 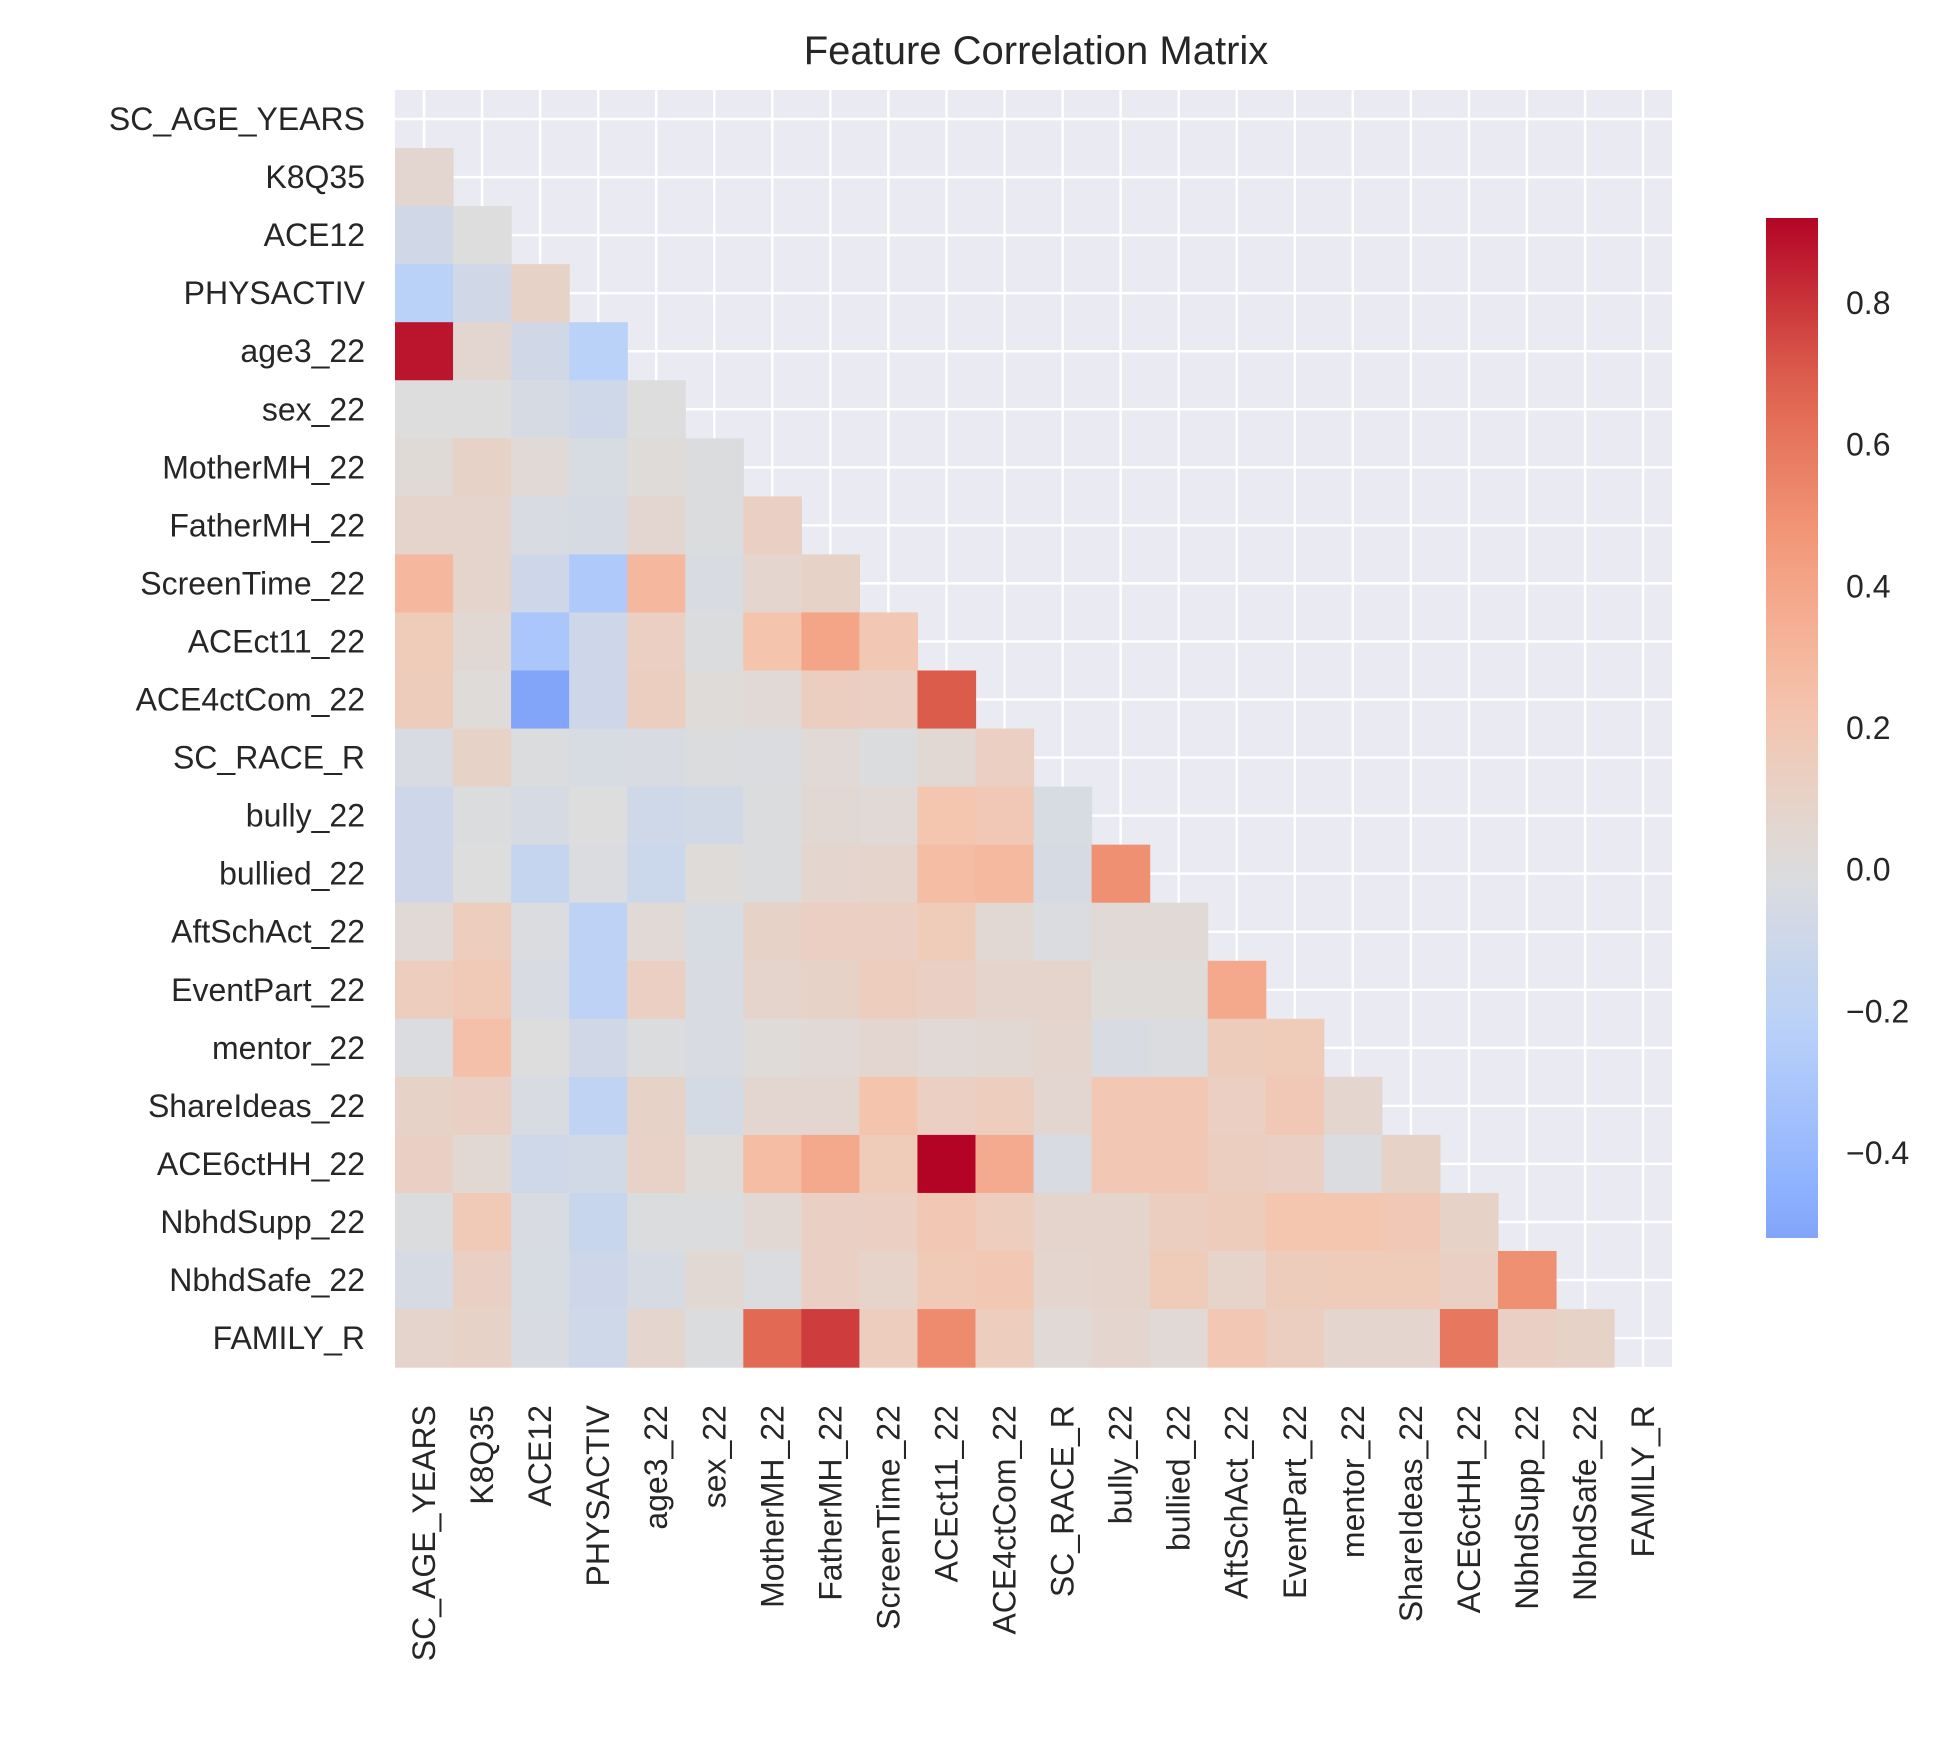 What do you see at coordinates (482, 990) in the screenshot?
I see `heatmap-cell-EventPart_22-K8Q35` at bounding box center [482, 990].